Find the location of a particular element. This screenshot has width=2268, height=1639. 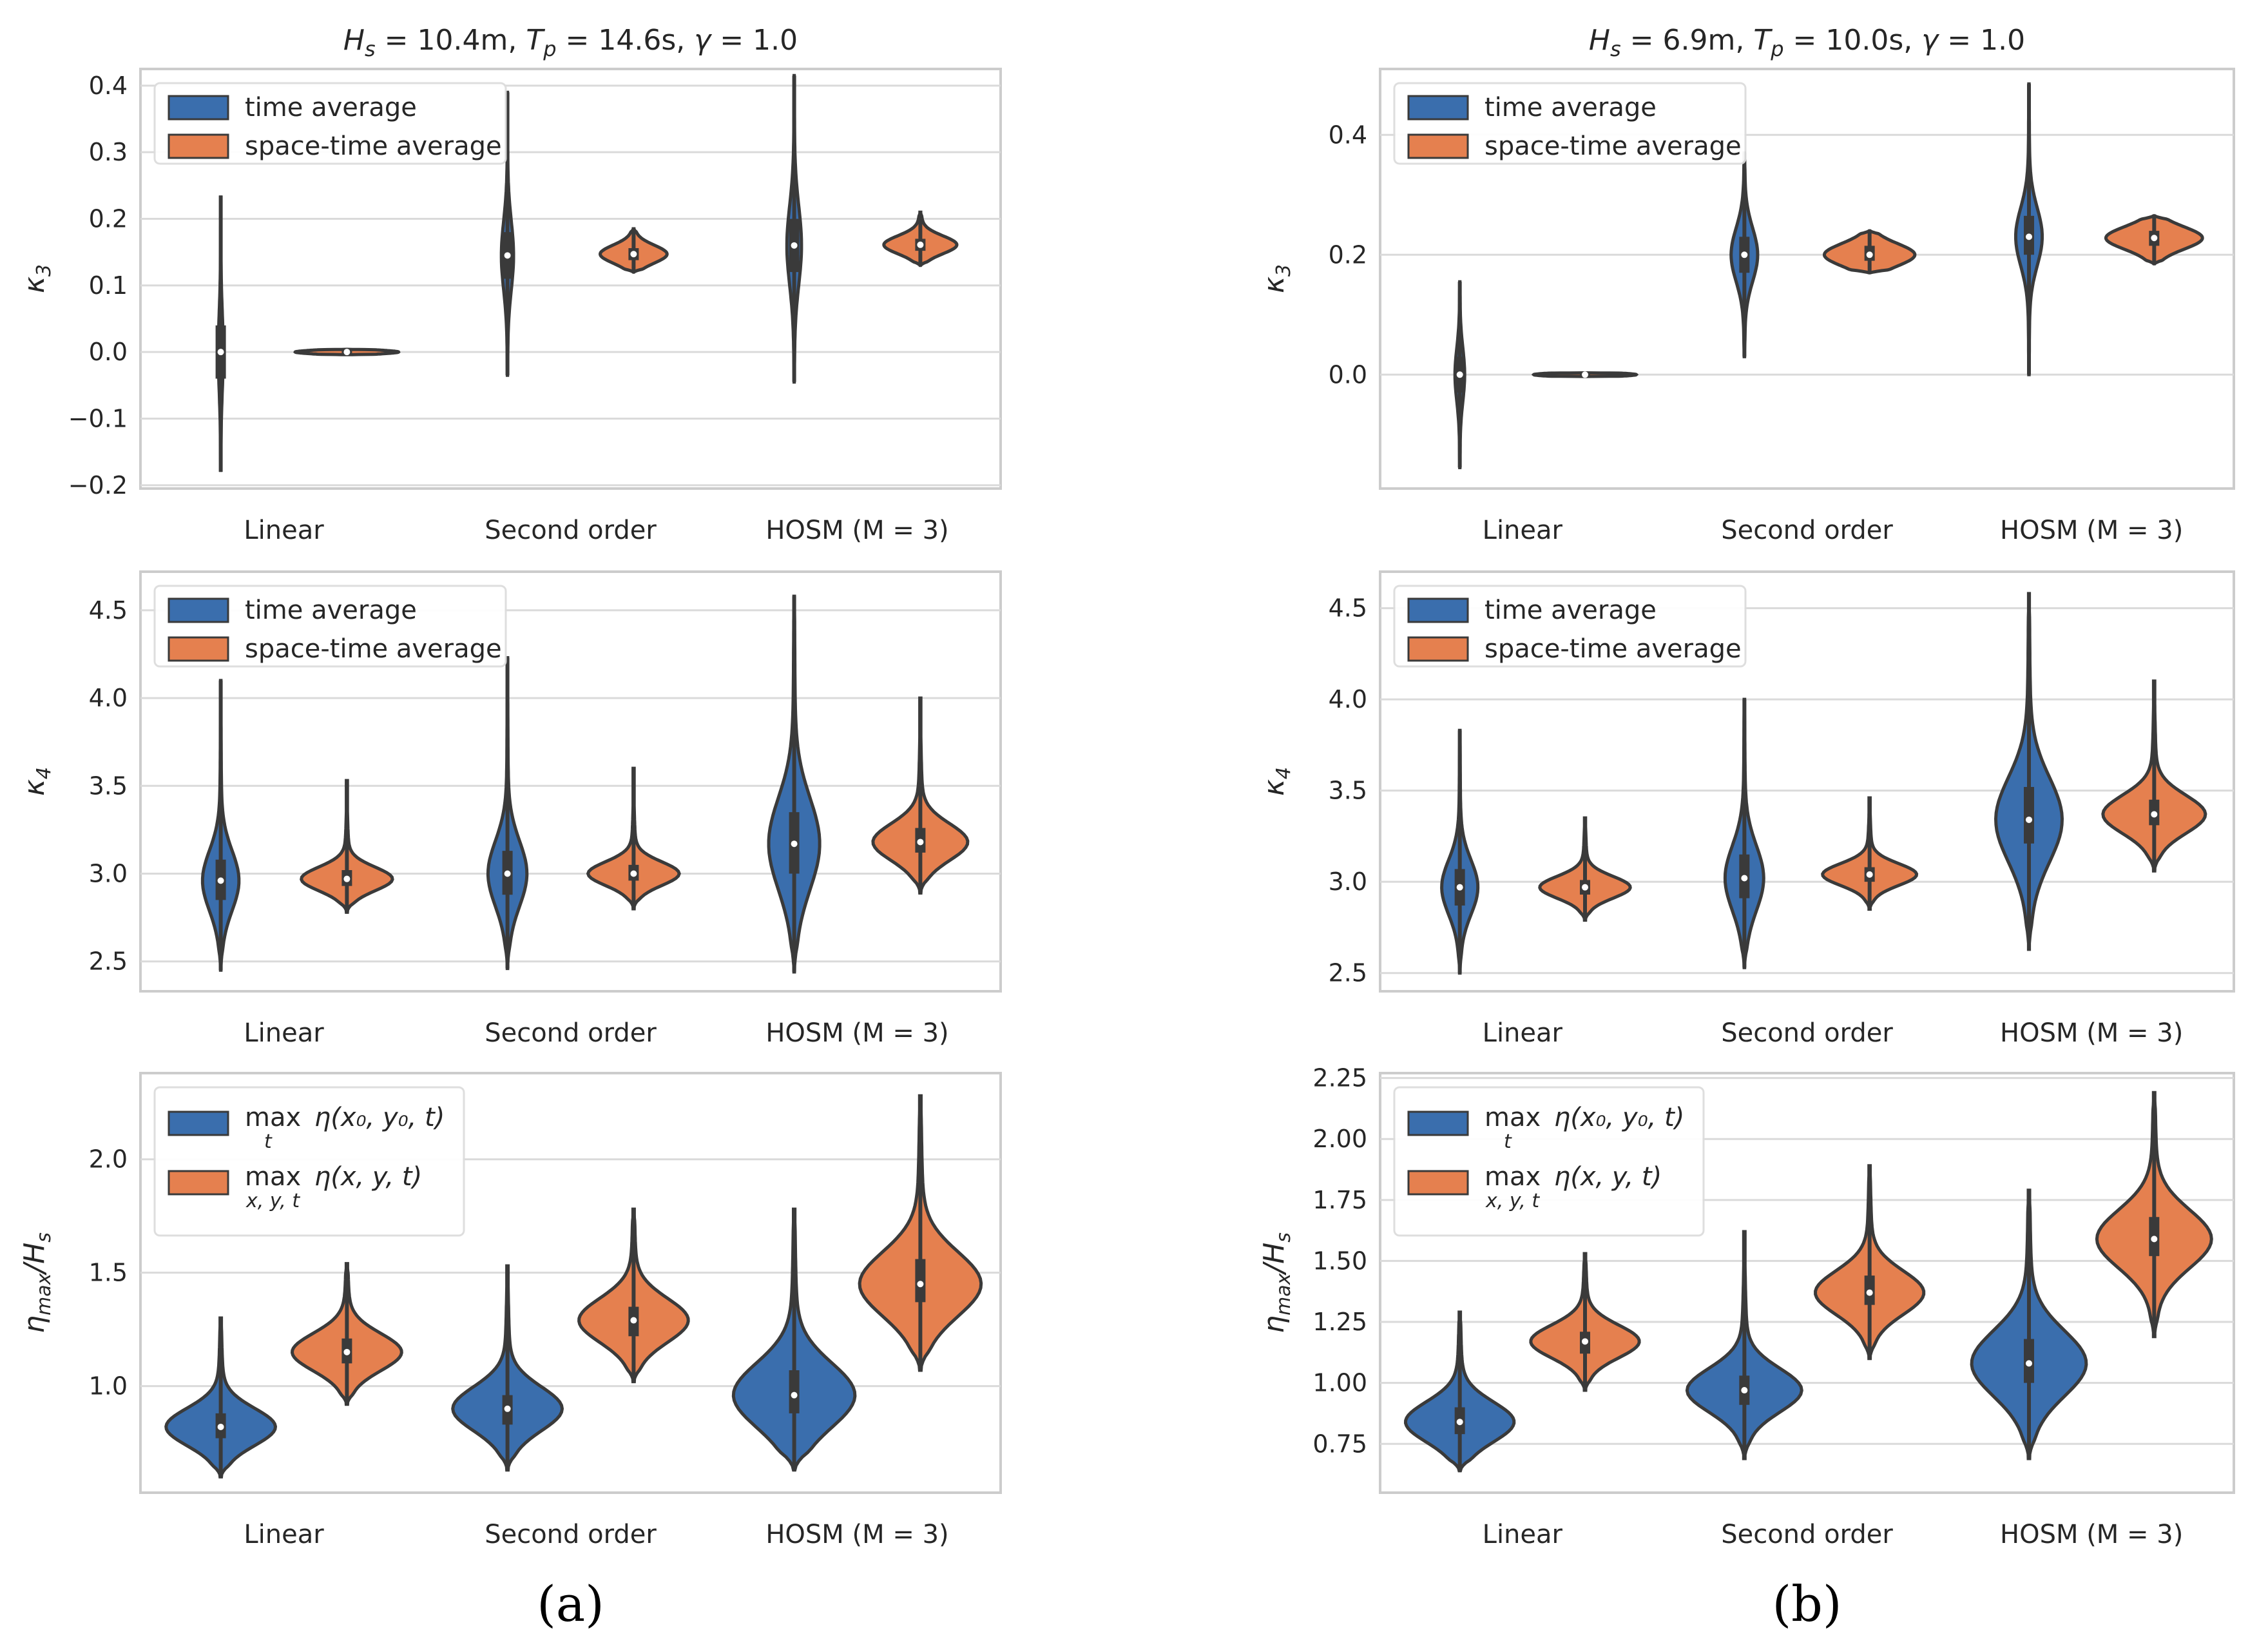

y-axis-label: κ3 is located at coordinates (36, 278).